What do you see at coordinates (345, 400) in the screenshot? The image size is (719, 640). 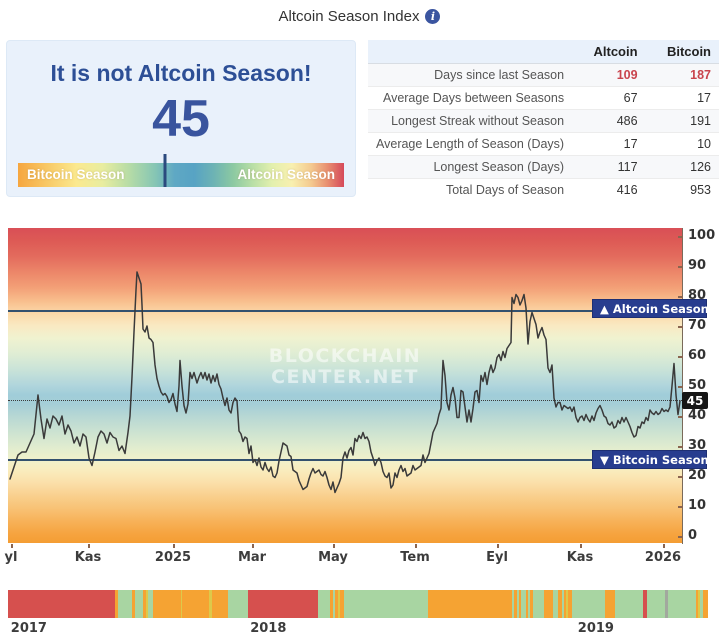 I see `current-value-line` at bounding box center [345, 400].